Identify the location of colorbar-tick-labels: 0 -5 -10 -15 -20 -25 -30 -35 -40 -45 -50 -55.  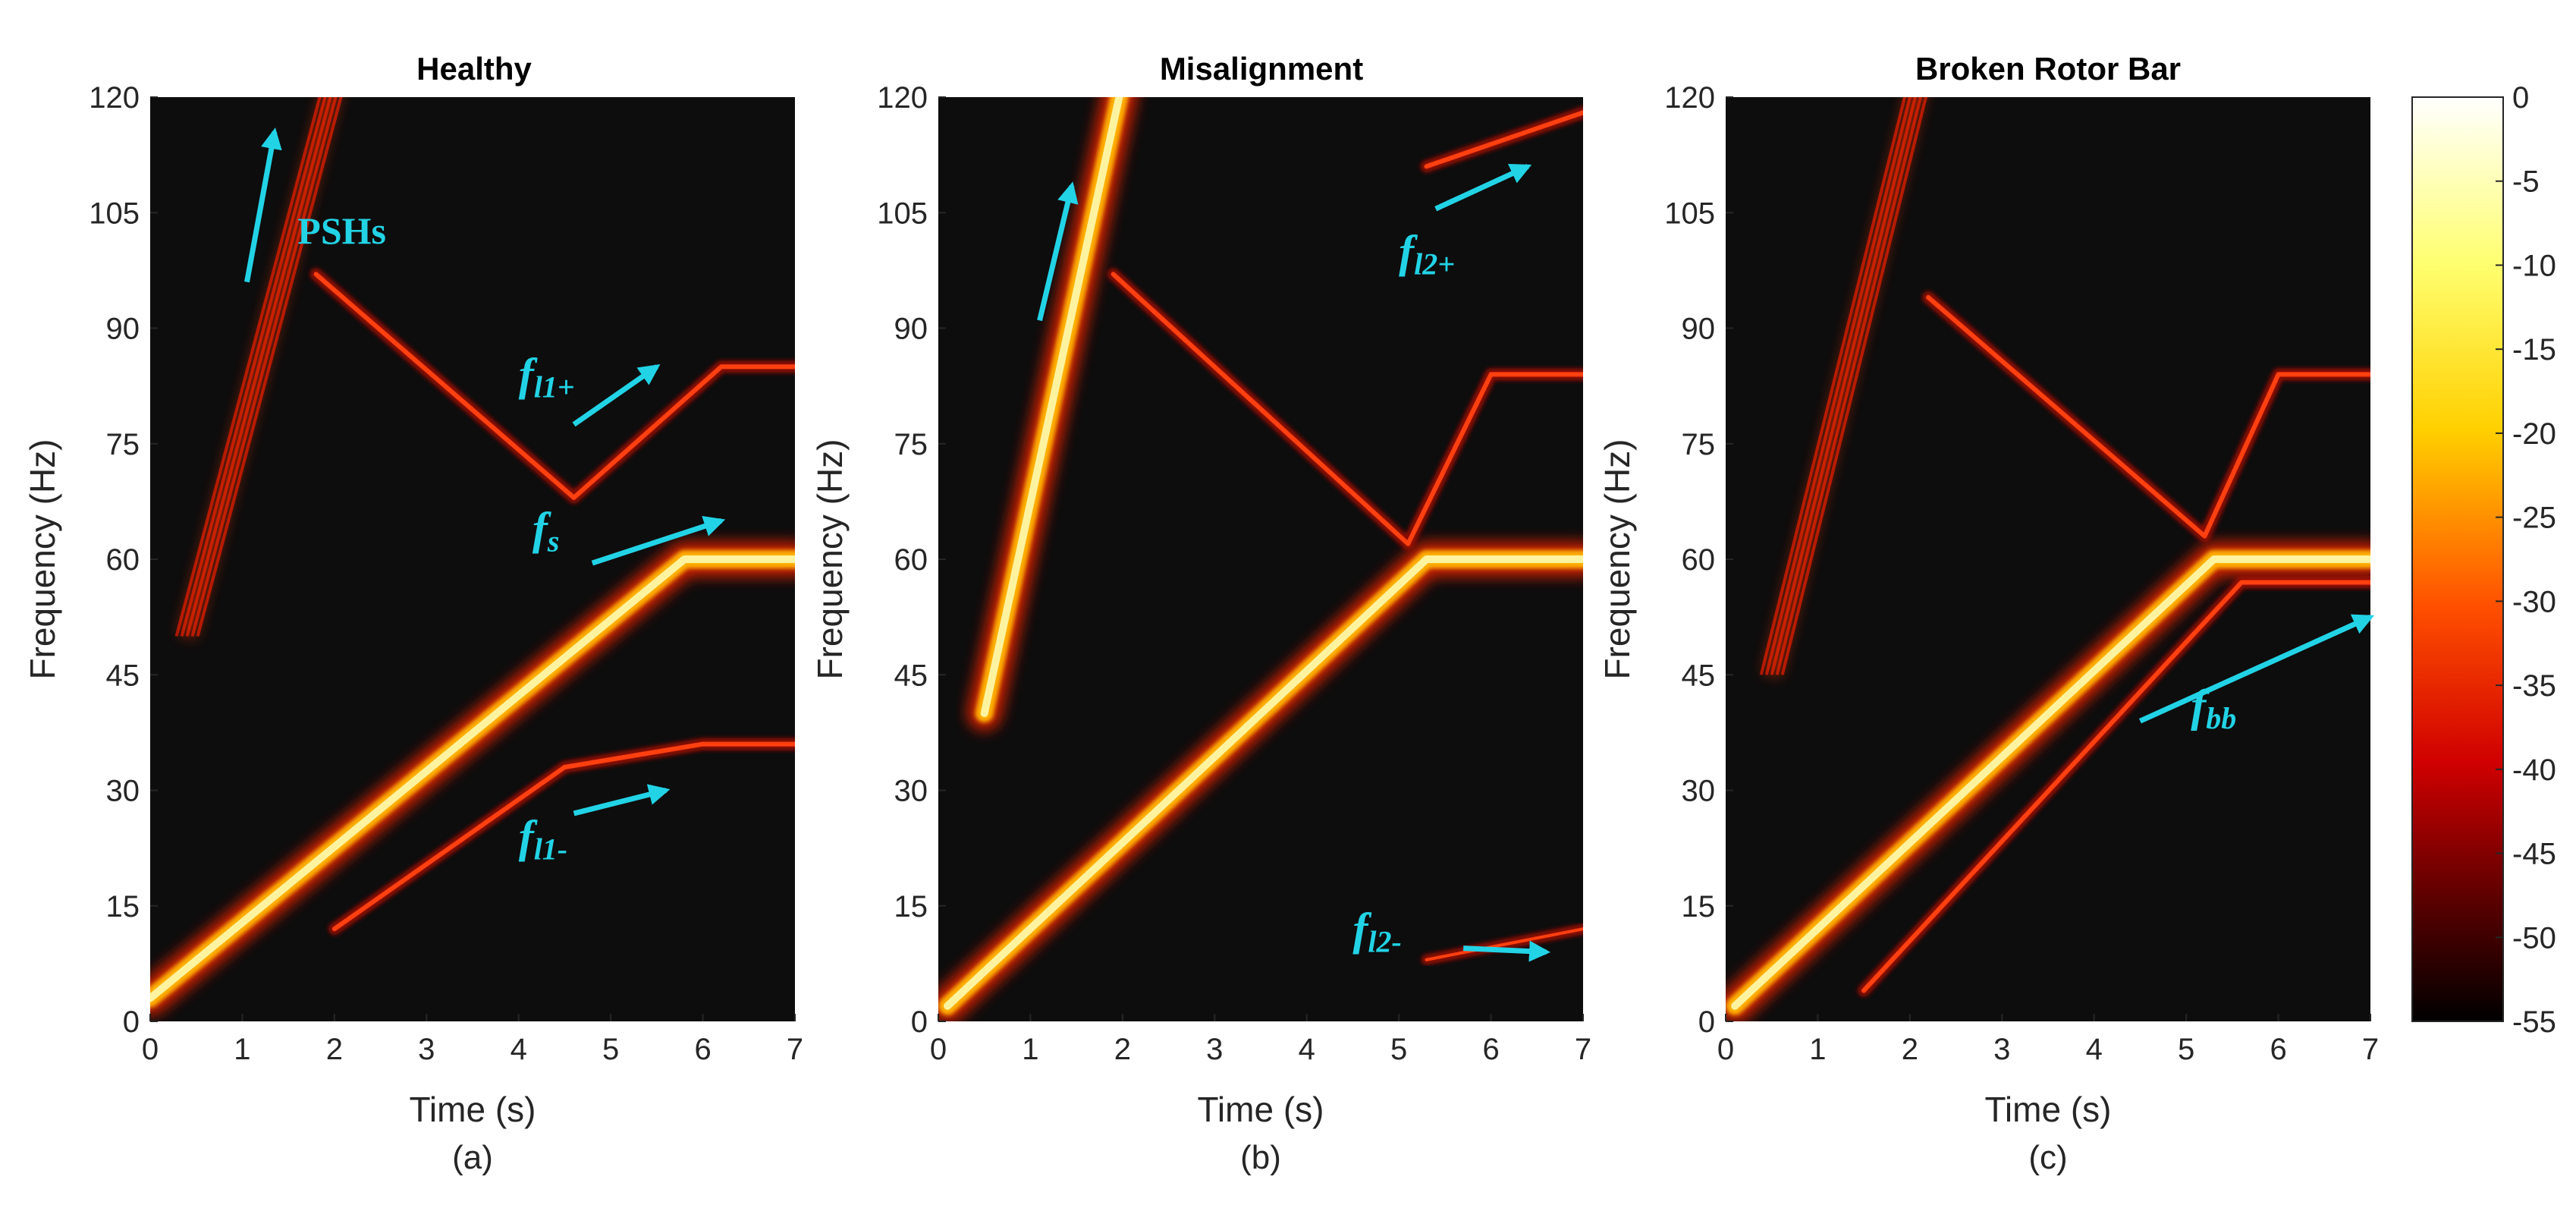
(2526, 560).